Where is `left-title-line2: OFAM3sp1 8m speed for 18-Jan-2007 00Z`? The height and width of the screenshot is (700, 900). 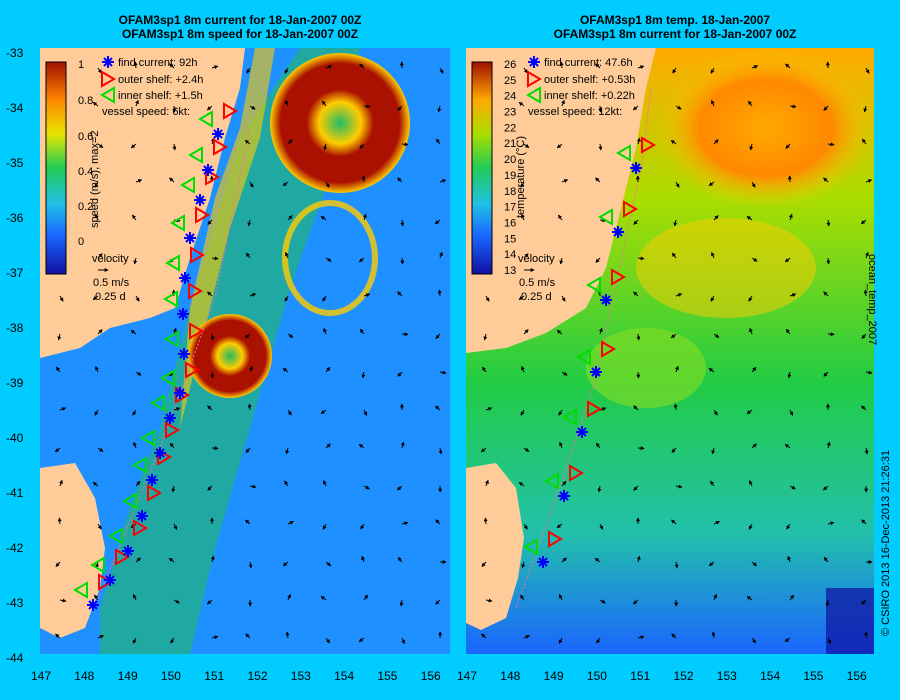
left-title-line2: OFAM3sp1 8m speed for 18-Jan-2007 00Z is located at coordinates (240, 34).